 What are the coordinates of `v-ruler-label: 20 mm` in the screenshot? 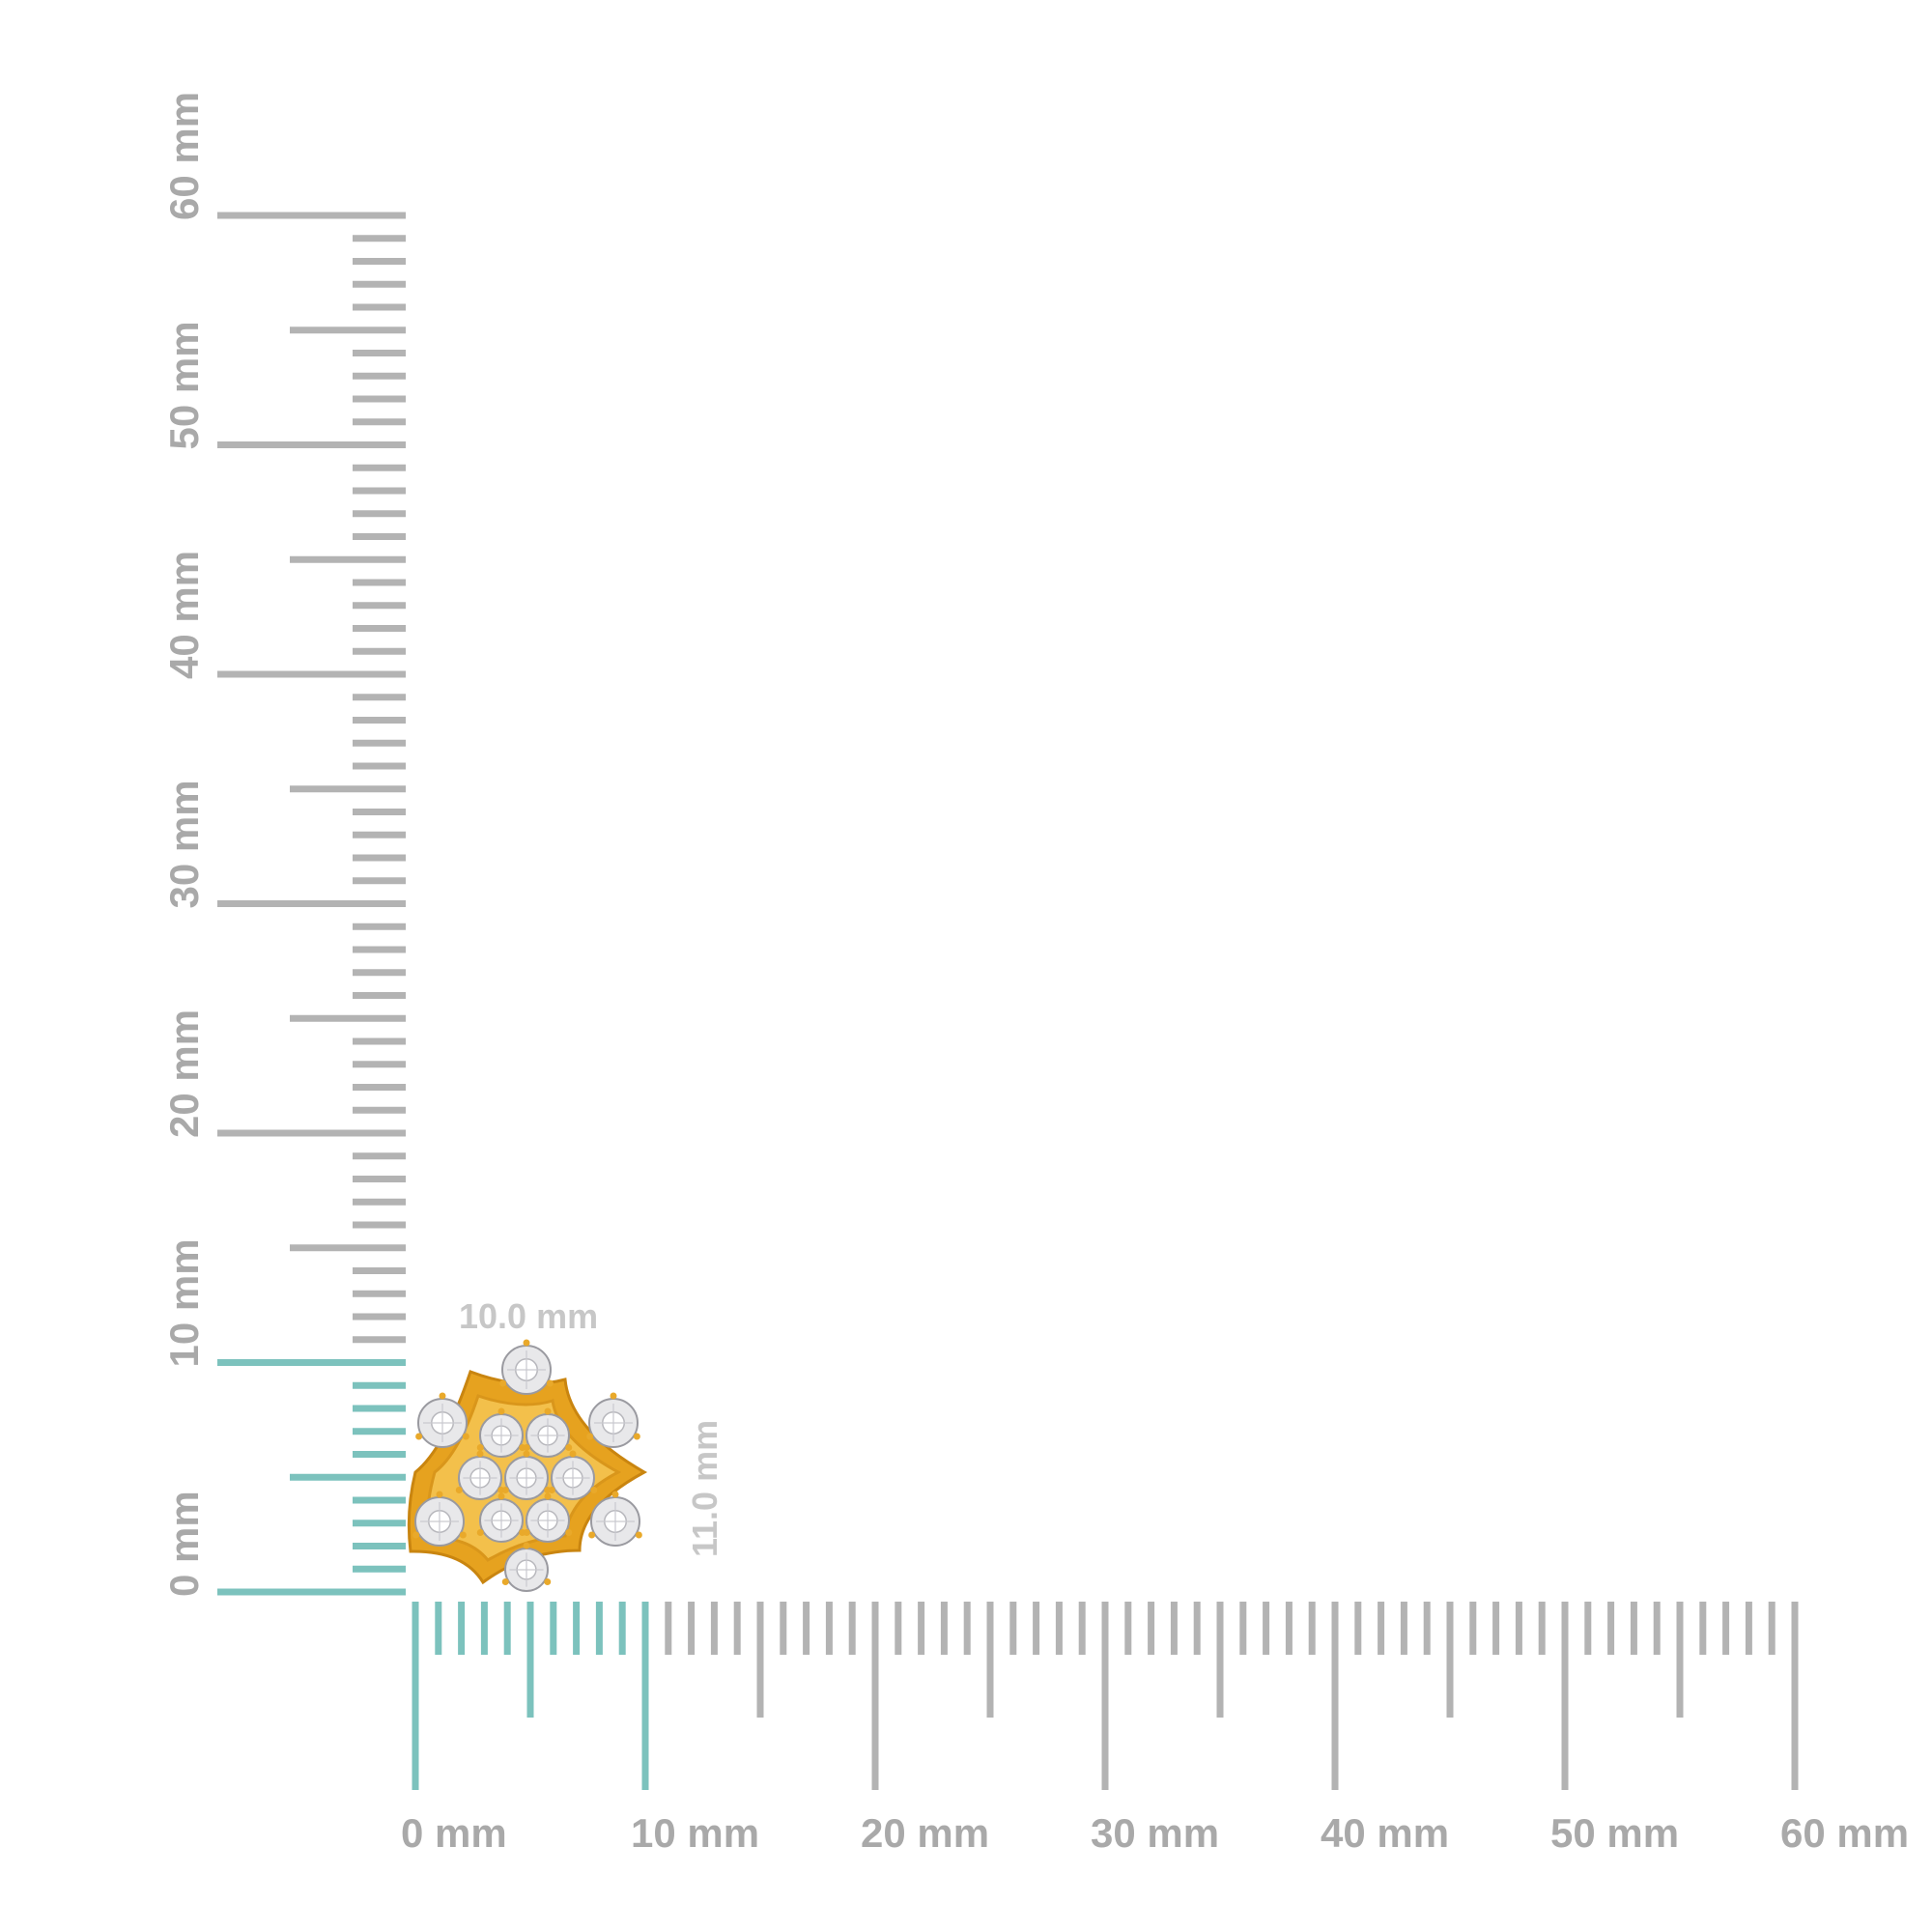 It's located at (184, 1073).